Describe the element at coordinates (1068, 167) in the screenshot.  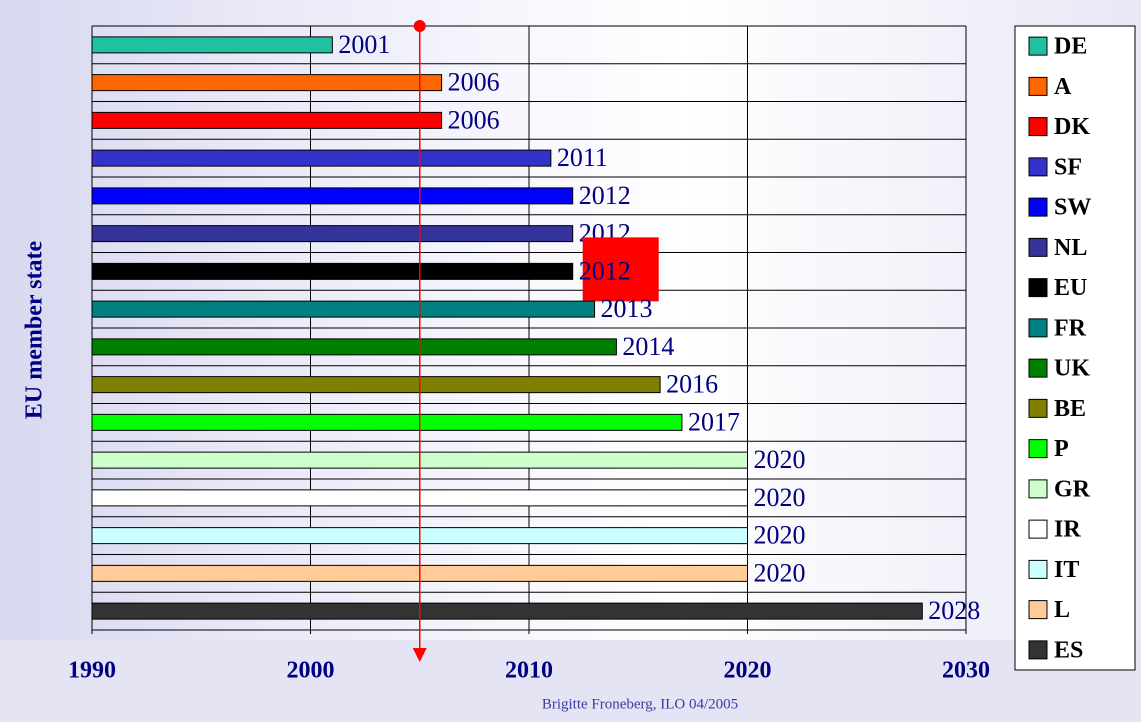
I see `legend-label: SF` at that location.